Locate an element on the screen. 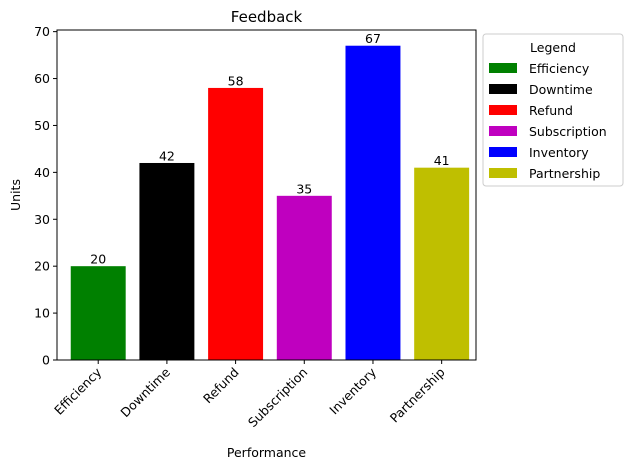 The height and width of the screenshot is (470, 629). data-label: 67 is located at coordinates (373, 38).